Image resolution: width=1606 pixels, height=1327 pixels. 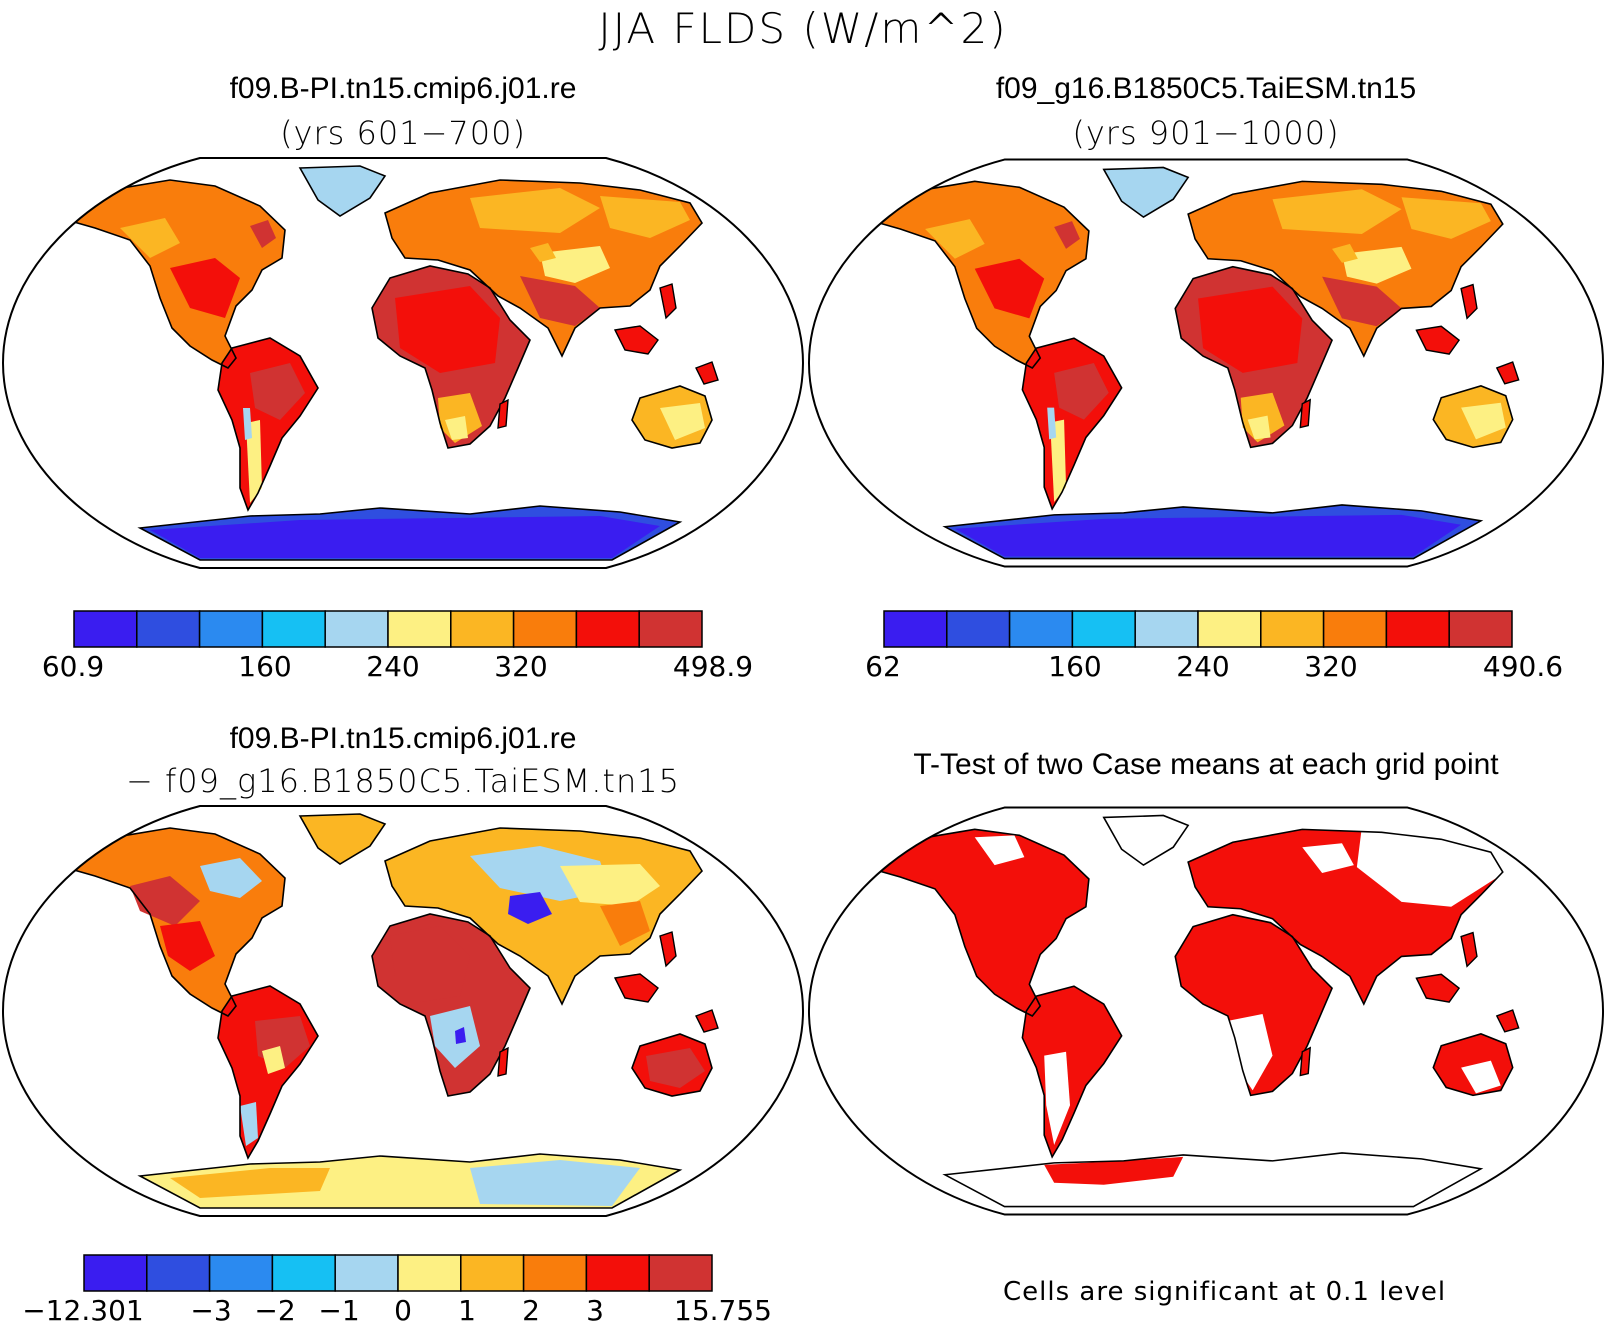 I want to click on panel2-colorbar, so click(x=1198, y=629).